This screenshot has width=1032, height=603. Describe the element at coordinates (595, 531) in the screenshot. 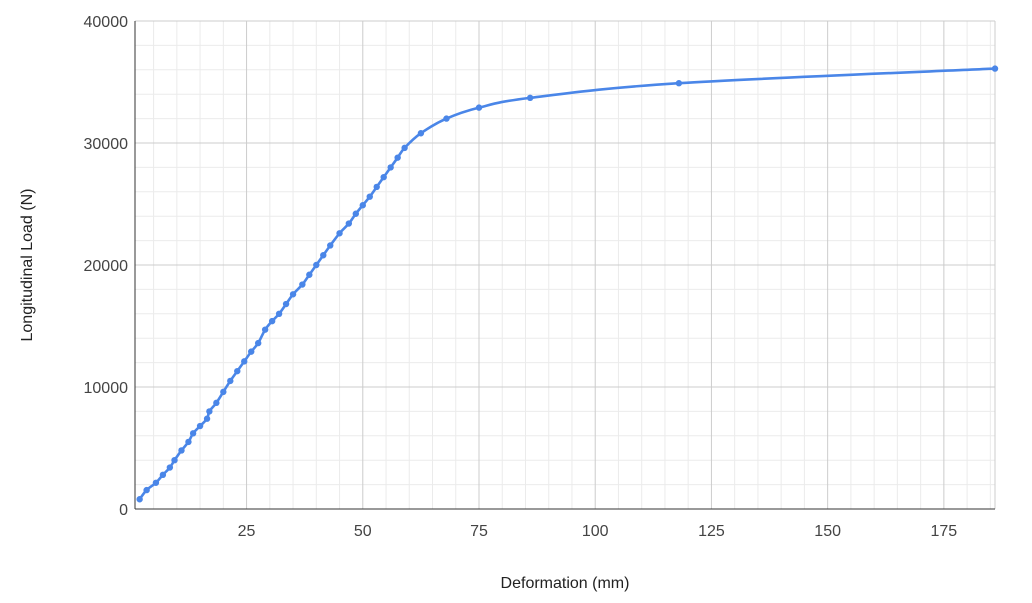

I see `x-tick-label: 100` at that location.